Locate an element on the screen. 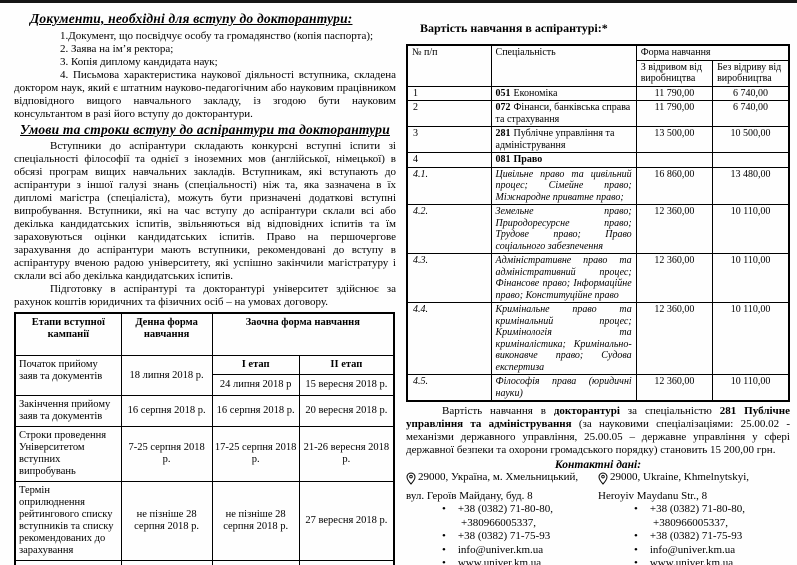 The image size is (797, 565). specialty-cell: 081 Право is located at coordinates (563, 160).